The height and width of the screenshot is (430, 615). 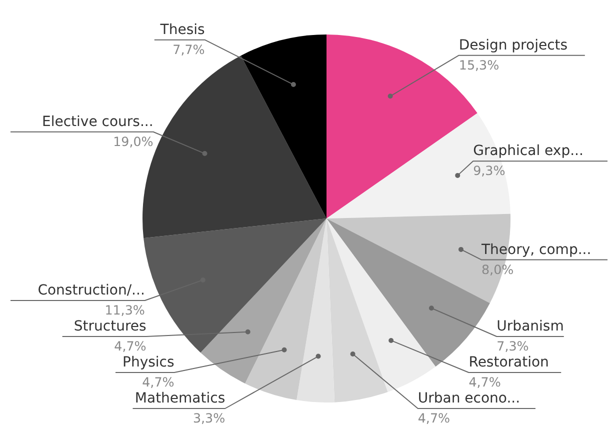 I want to click on slice-label: Physics, so click(x=148, y=362).